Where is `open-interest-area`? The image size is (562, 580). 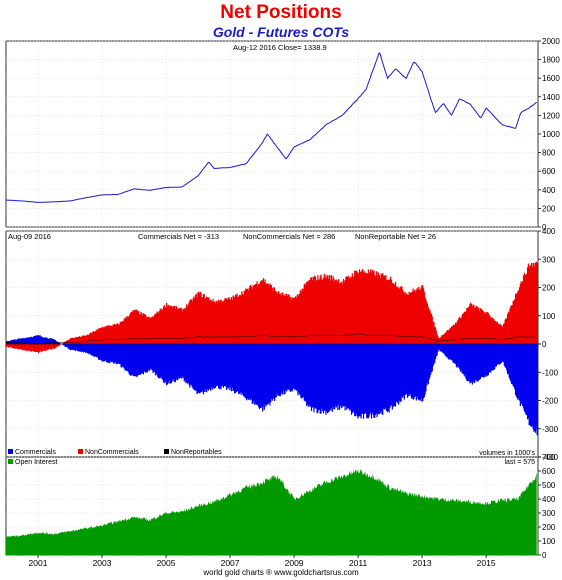
open-interest-area is located at coordinates (271, 511).